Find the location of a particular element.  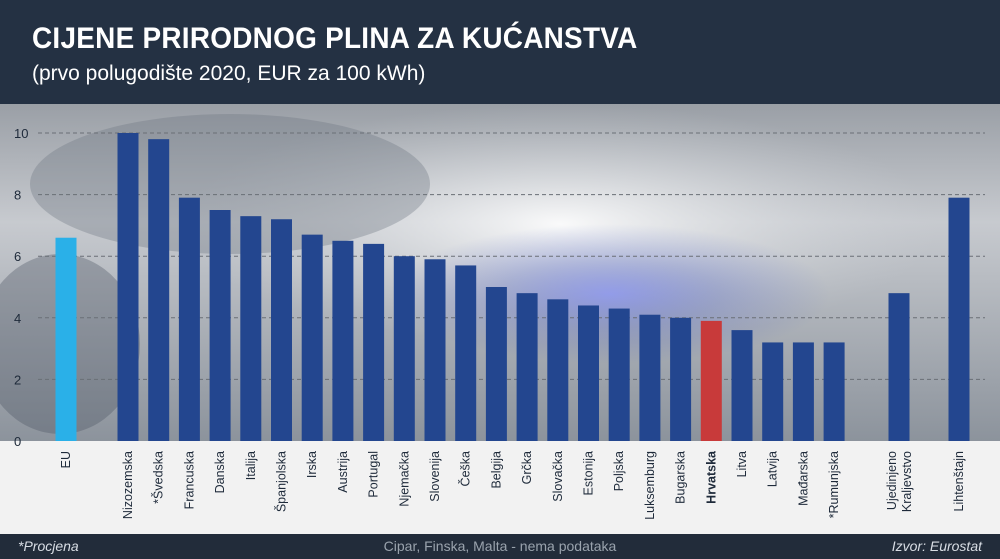

x-tick-label-text: Grčka is located at coordinates (527, 467).